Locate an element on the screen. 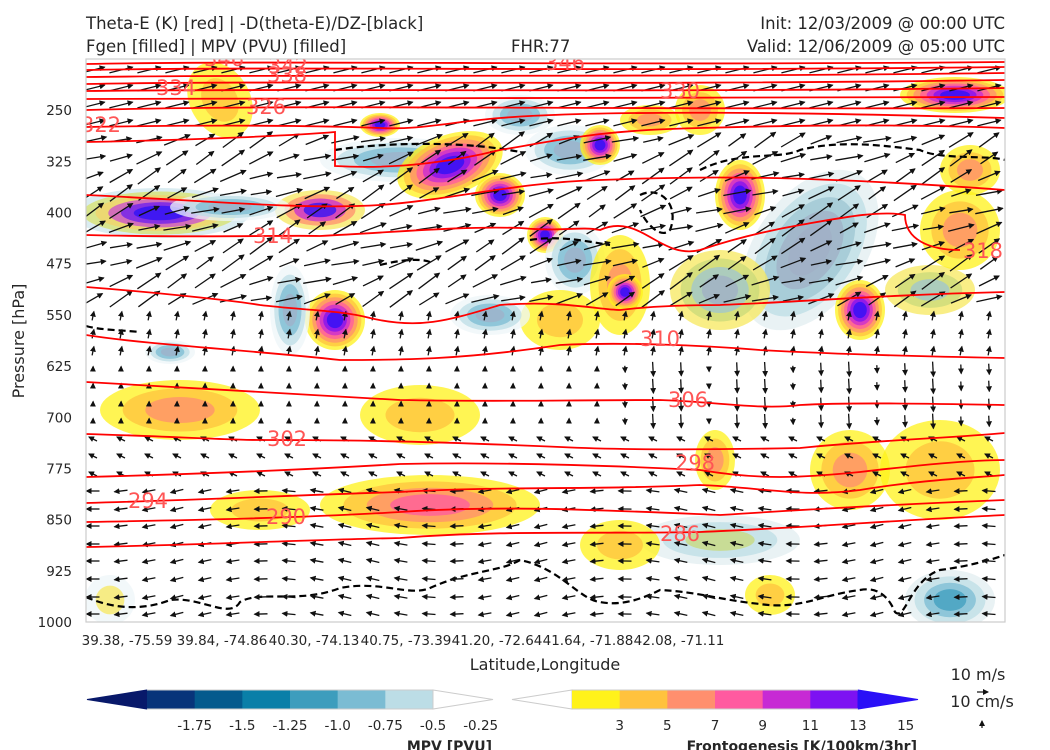 Image resolution: width=1050 pixels, height=750 pixels. theta-e-contour-label: 306 is located at coordinates (688, 400).